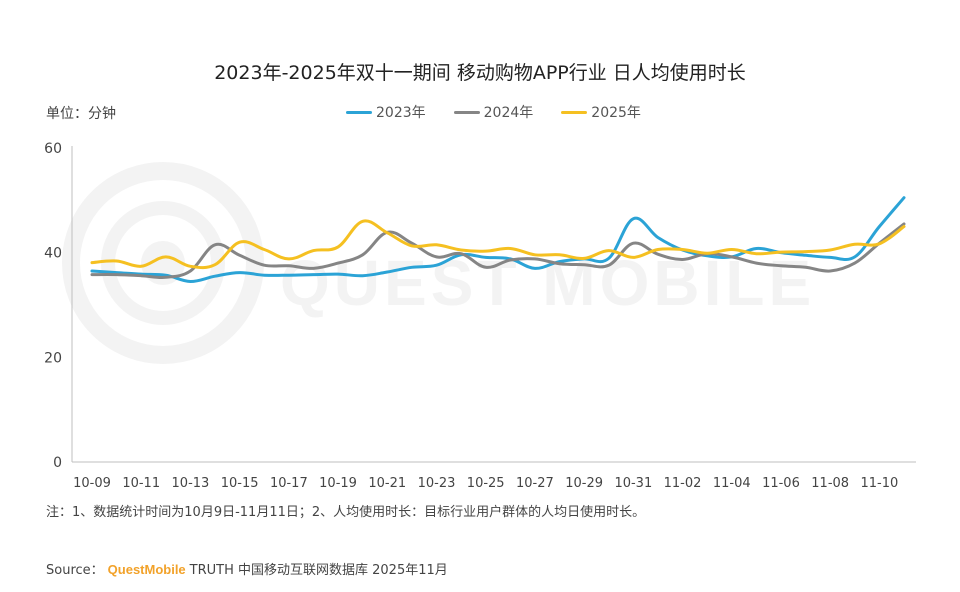  Describe the element at coordinates (75, 570) in the screenshot. I see `source-prefix: Source：` at that location.